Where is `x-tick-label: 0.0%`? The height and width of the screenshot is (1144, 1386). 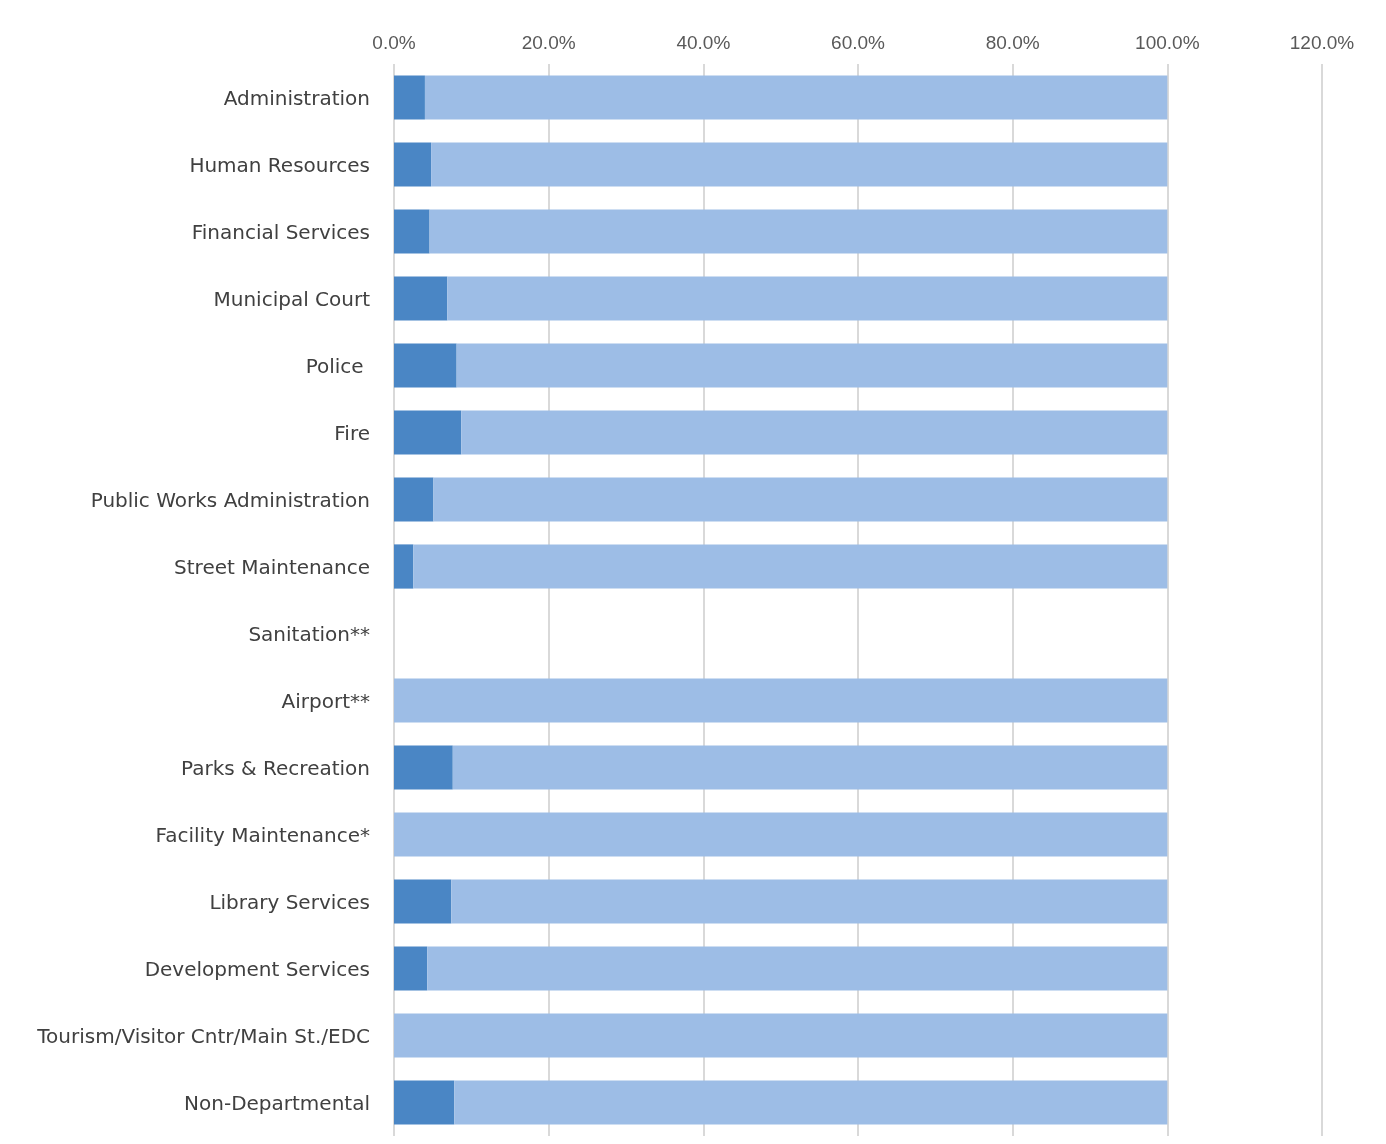 x-tick-label: 0.0% is located at coordinates (394, 42).